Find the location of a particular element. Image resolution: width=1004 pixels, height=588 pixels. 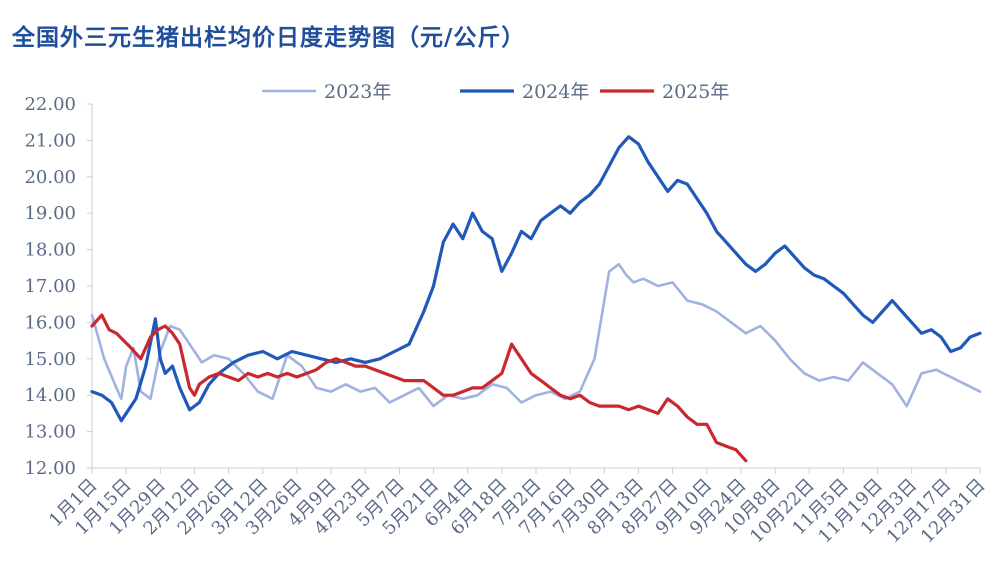

y-tick-label: 12.00 is located at coordinates (50, 468).